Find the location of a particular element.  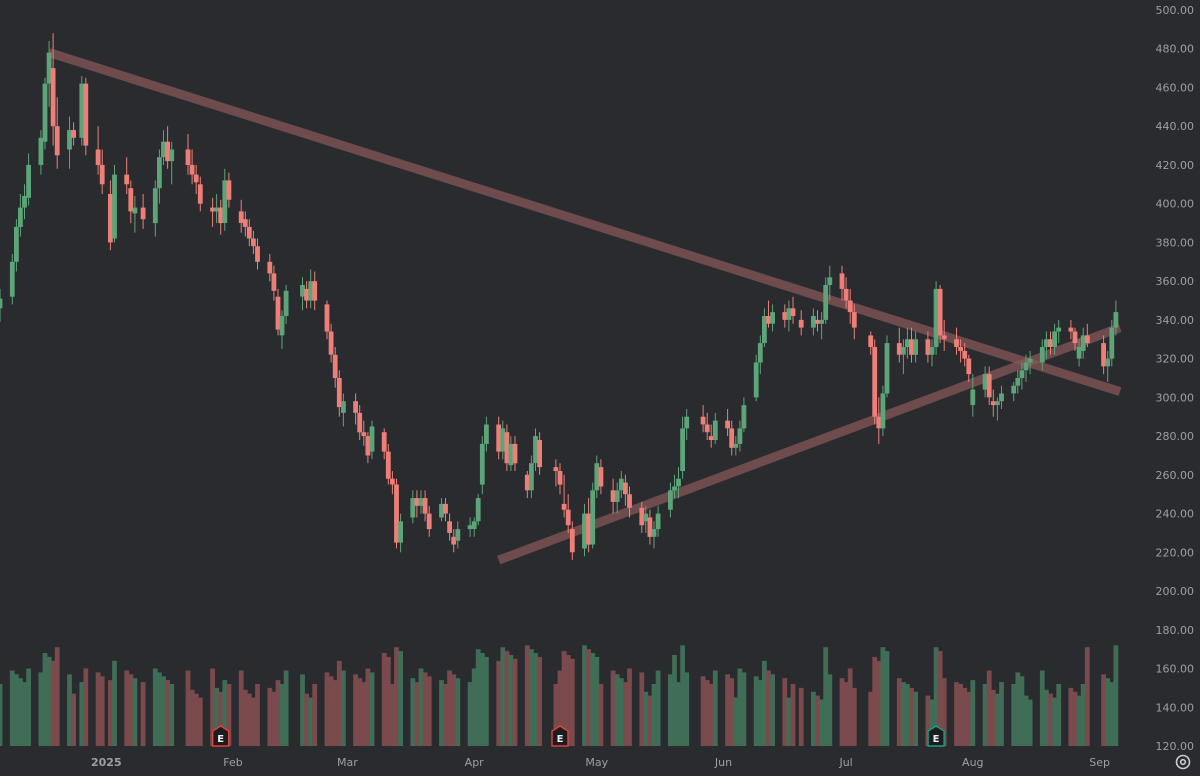

y-tick-label: 220.00 is located at coordinates (1175, 552).